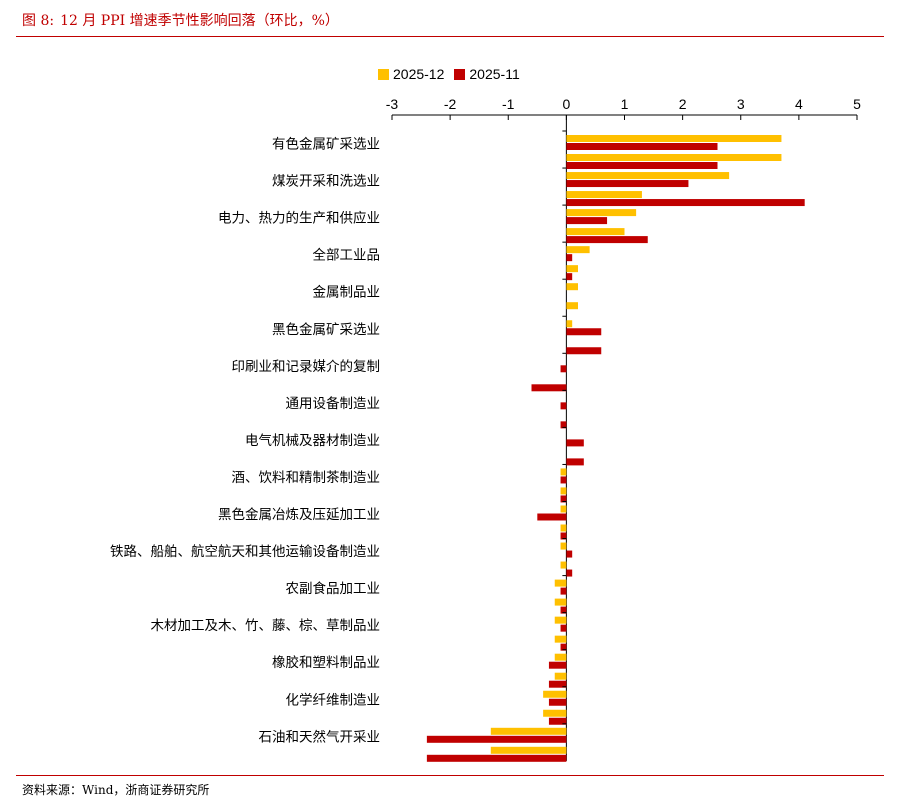 Image resolution: width=909 pixels, height=810 pixels. I want to click on legend-label-2025-11: 2025-11, so click(494, 74).